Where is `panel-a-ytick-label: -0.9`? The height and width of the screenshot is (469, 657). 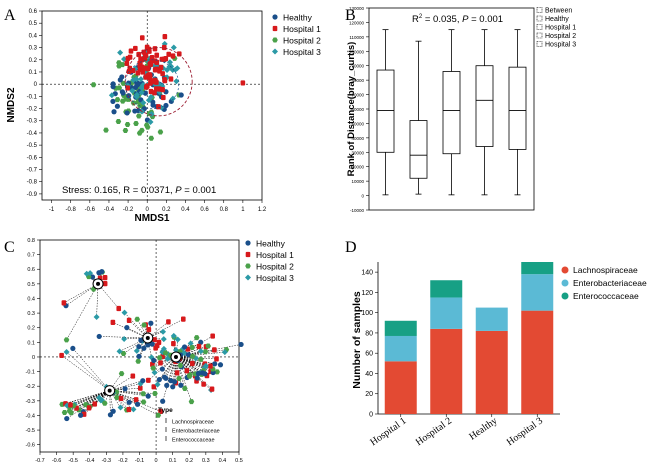
panel-a-ytick-label: -0.9 is located at coordinates (32, 195).